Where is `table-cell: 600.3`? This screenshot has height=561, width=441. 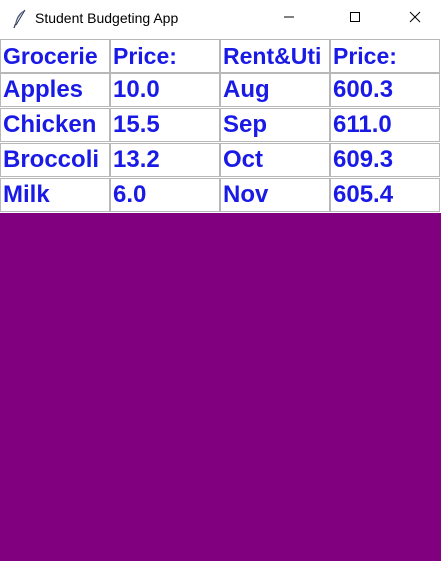
table-cell: 600.3 is located at coordinates (385, 90).